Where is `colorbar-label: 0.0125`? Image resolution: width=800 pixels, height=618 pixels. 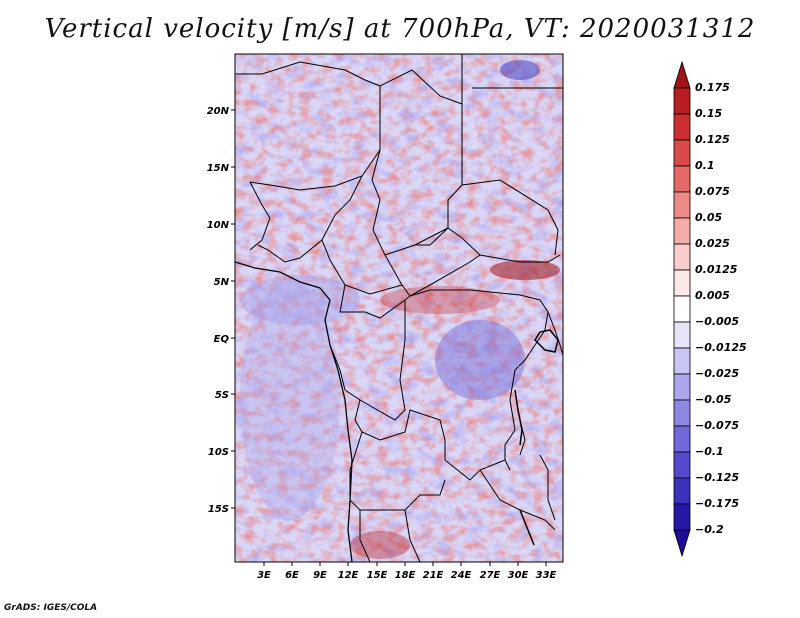
colorbar-label: 0.0125 is located at coordinates (716, 269).